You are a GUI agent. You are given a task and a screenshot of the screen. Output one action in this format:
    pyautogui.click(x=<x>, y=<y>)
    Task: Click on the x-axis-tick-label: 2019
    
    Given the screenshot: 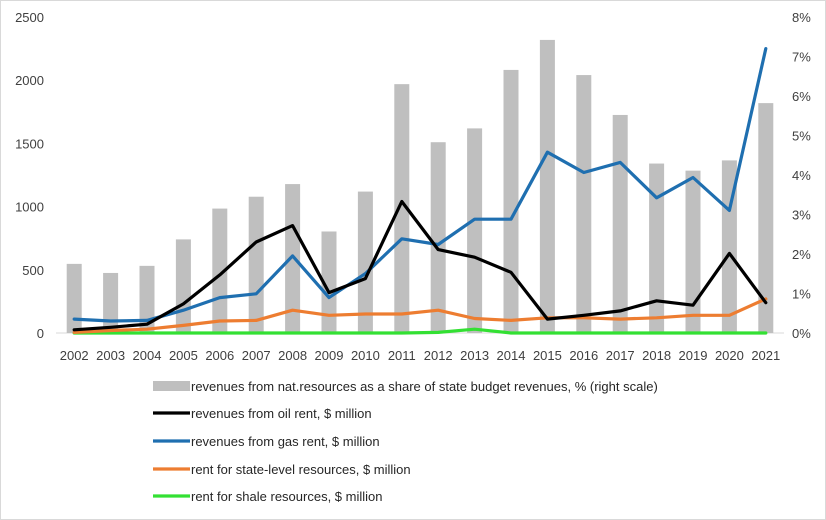 What is the action you would take?
    pyautogui.click(x=693, y=355)
    